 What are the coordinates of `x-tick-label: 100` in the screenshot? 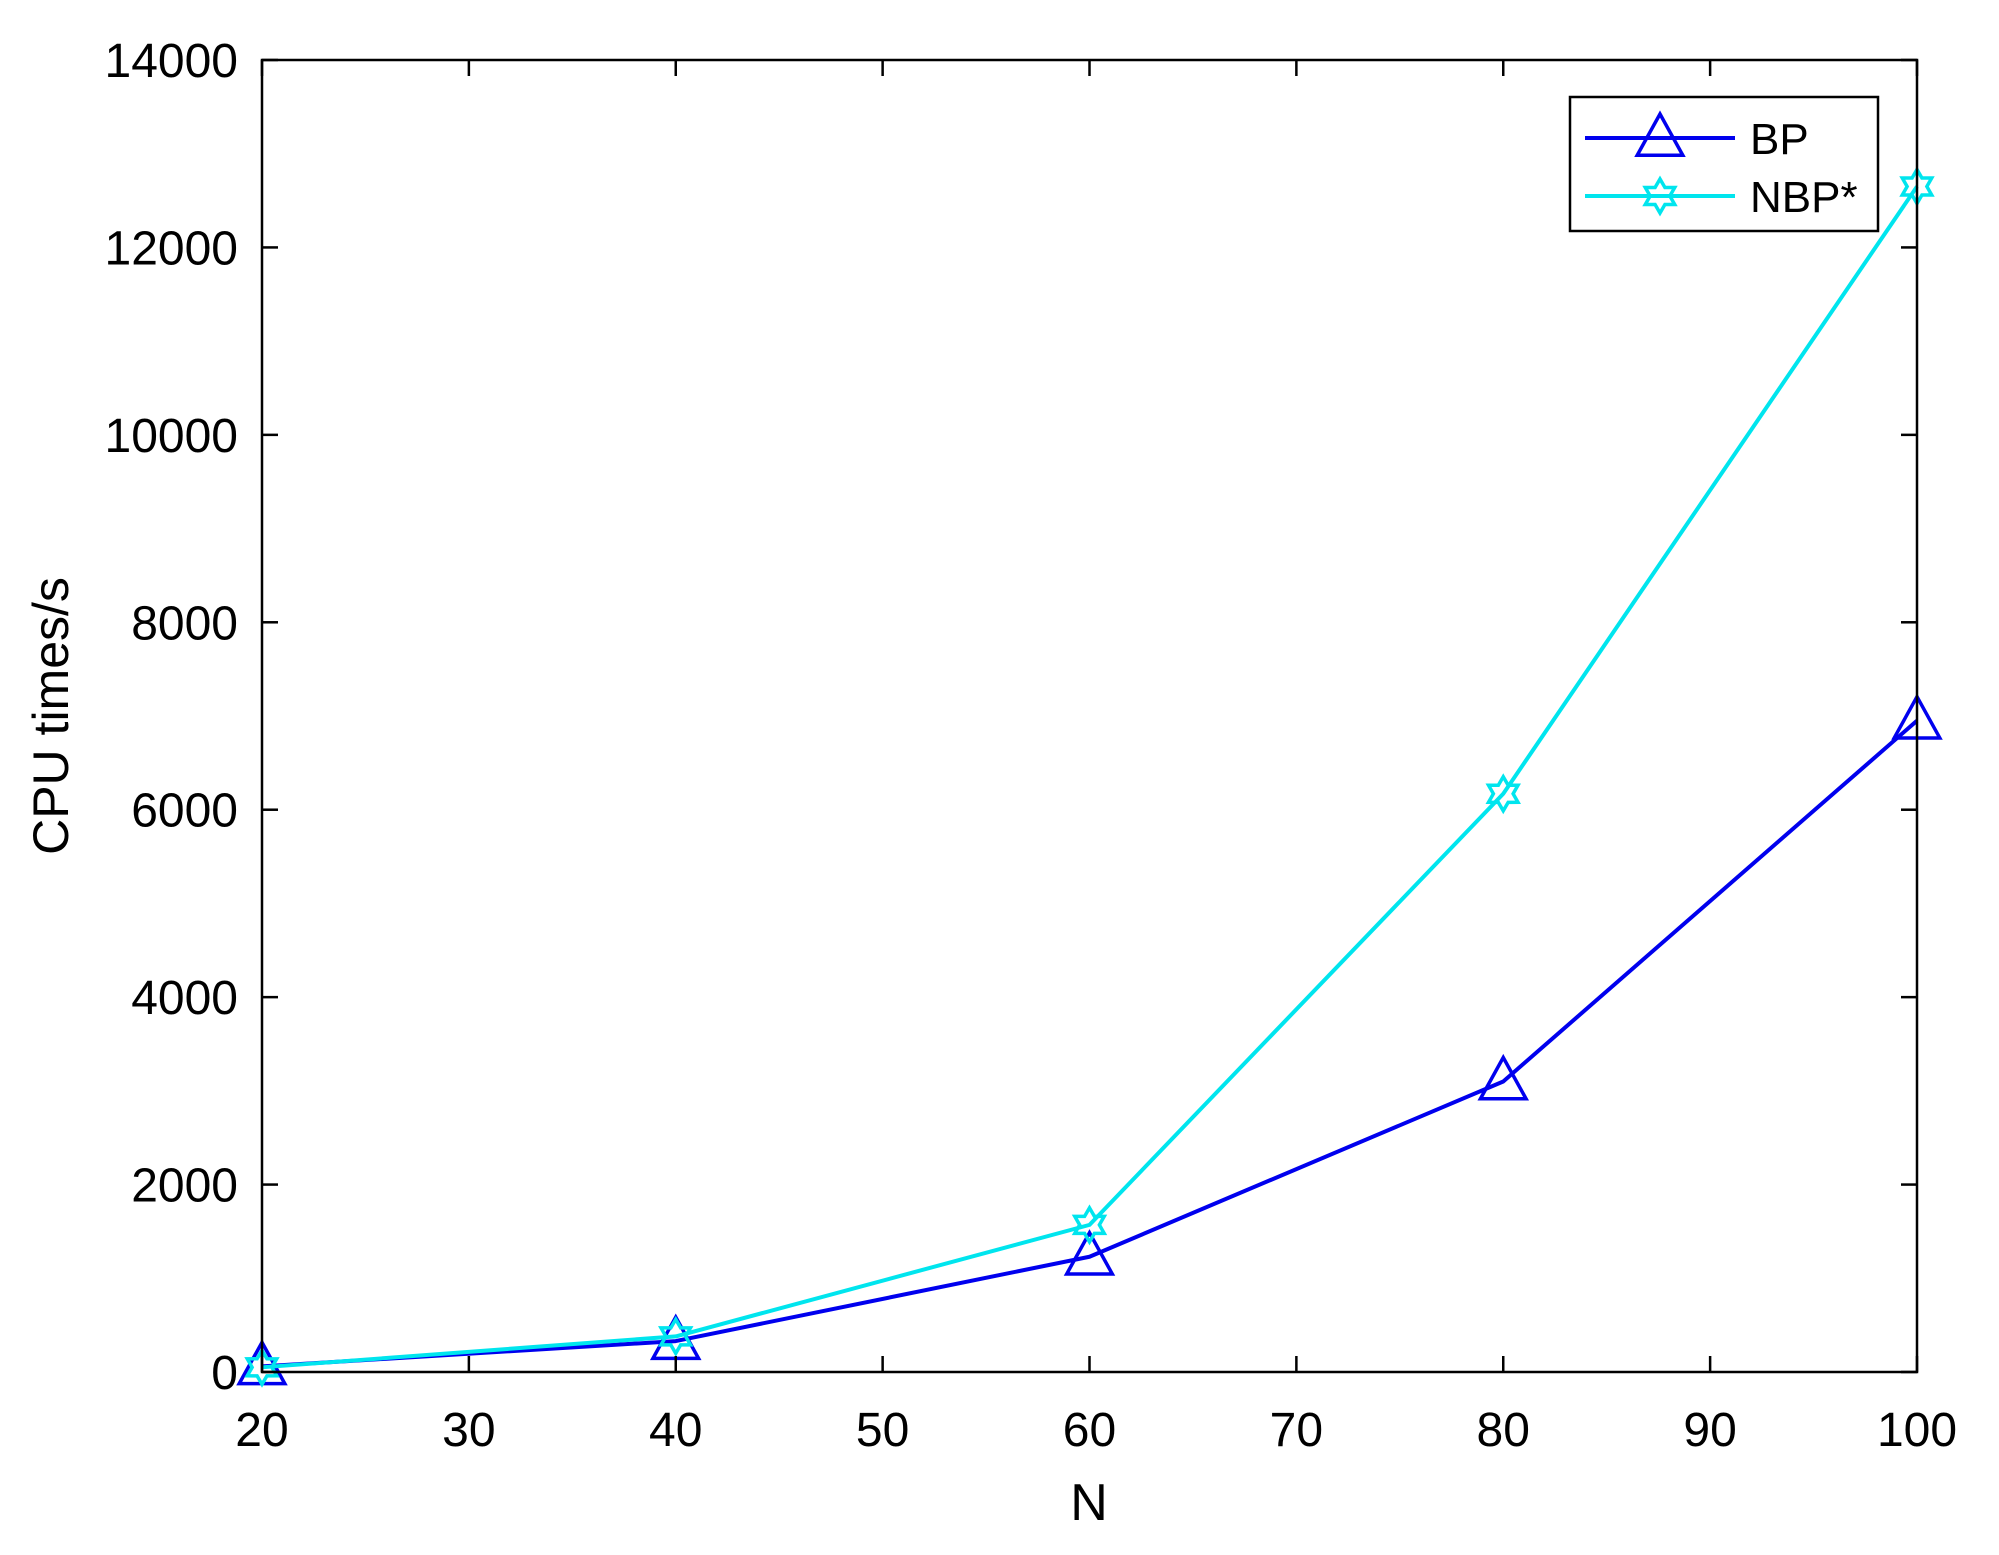 It's located at (1917, 1430).